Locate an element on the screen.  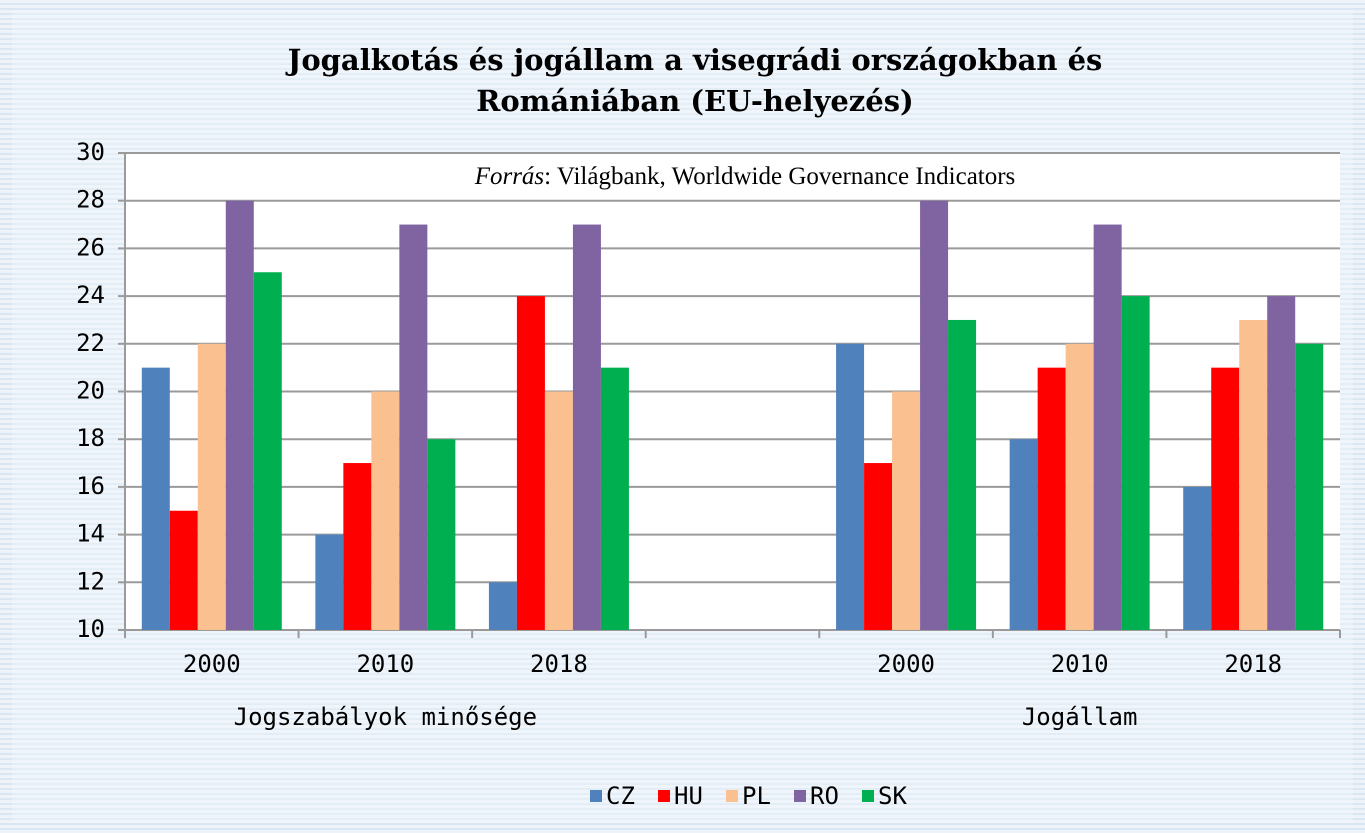
y-tick-label: 14 is located at coordinates (90, 534).